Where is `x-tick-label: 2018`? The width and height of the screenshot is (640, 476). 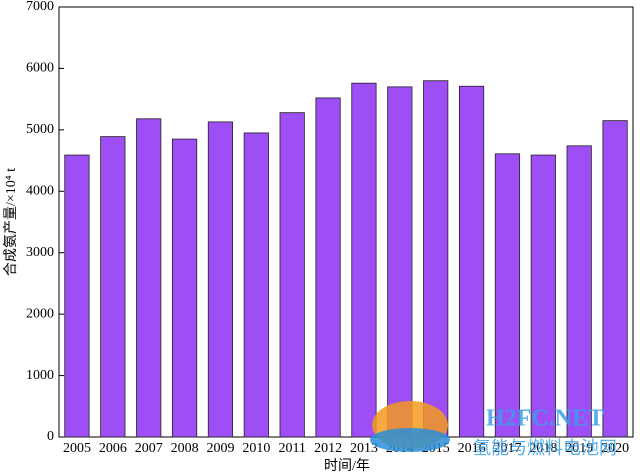
x-tick-label: 2018 is located at coordinates (543, 448).